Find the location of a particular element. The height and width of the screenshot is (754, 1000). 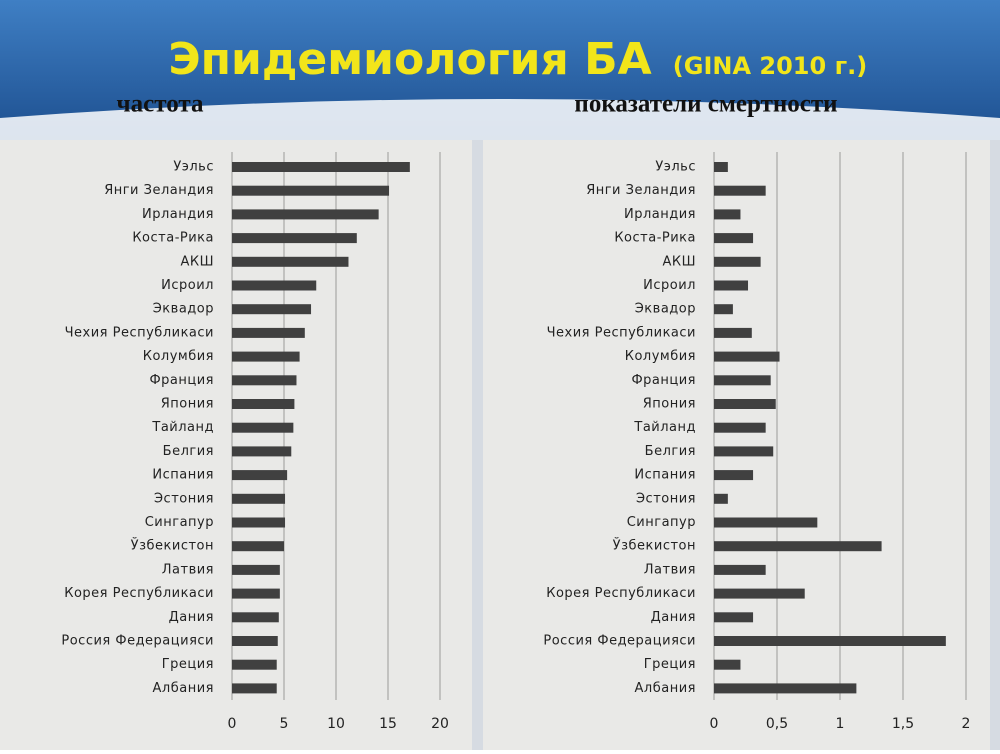

y-tick-label: Сингапур is located at coordinates (661, 522).